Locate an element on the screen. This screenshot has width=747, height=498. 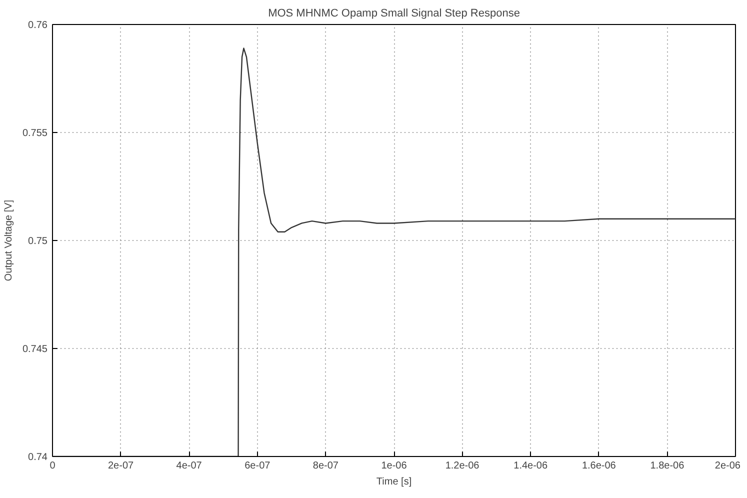
x-tick-label: 1e-06 is located at coordinates (394, 466).